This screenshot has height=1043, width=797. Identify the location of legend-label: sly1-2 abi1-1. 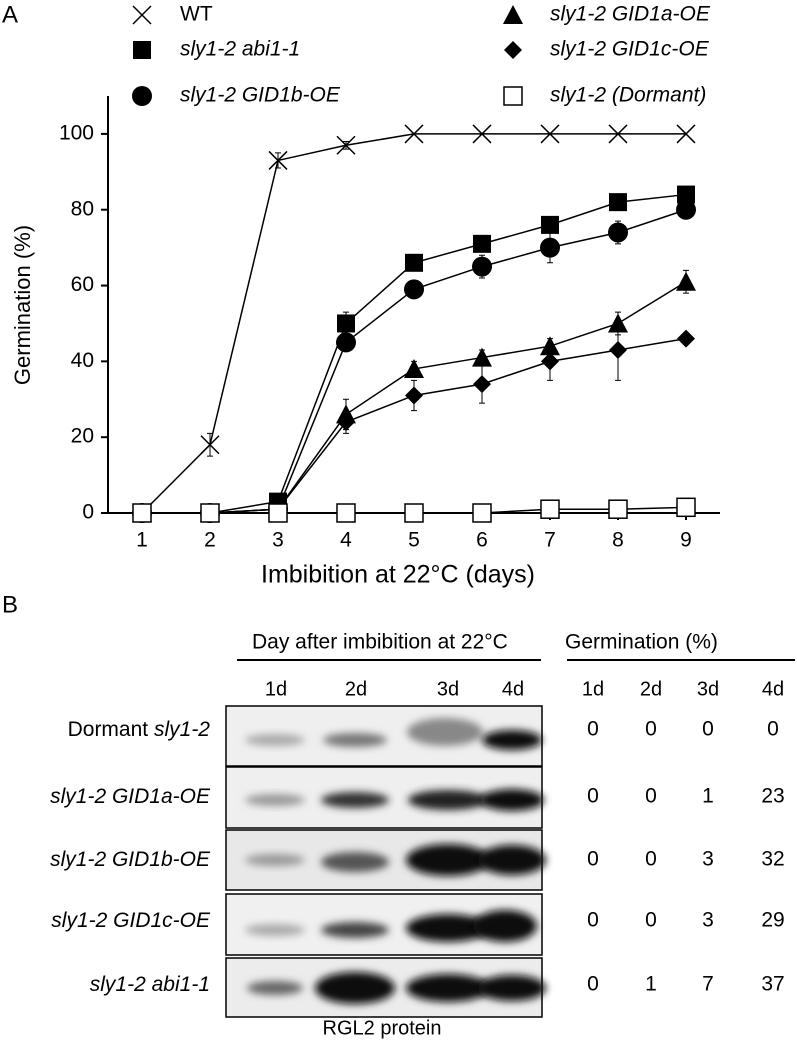
(240, 49).